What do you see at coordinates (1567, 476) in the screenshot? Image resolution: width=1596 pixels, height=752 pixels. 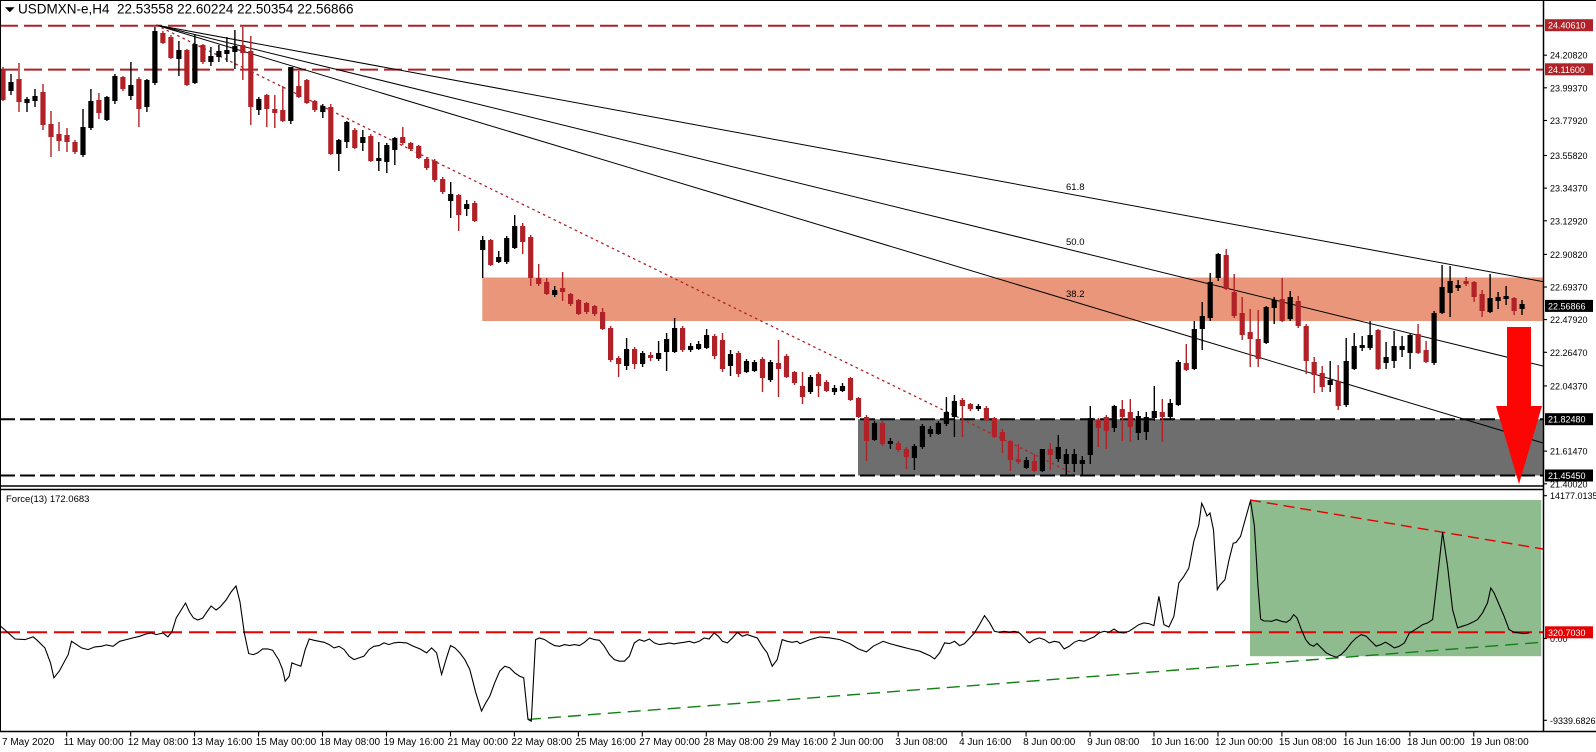 I see `svg-text: 21.45450` at bounding box center [1567, 476].